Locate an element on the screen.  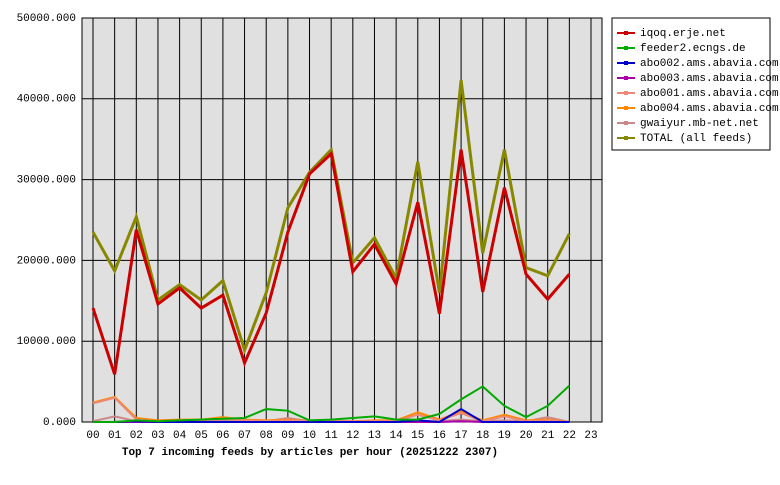
legend-label: TOTAL (all feeds) is located at coordinates (696, 139).